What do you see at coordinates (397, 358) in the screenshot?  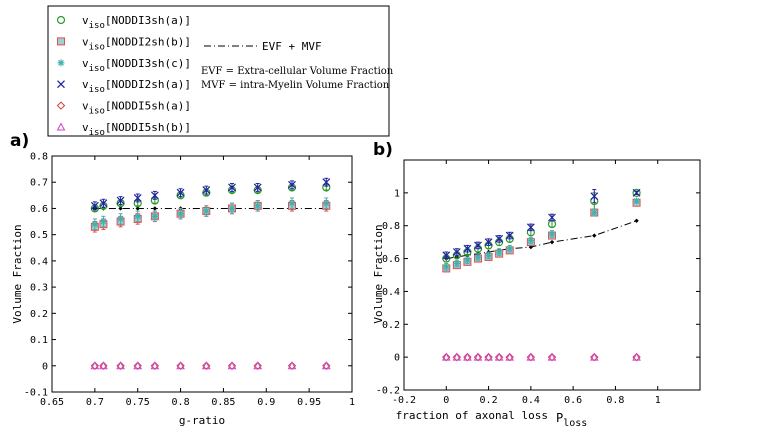 I see `y-tick-label: 0` at bounding box center [397, 358].